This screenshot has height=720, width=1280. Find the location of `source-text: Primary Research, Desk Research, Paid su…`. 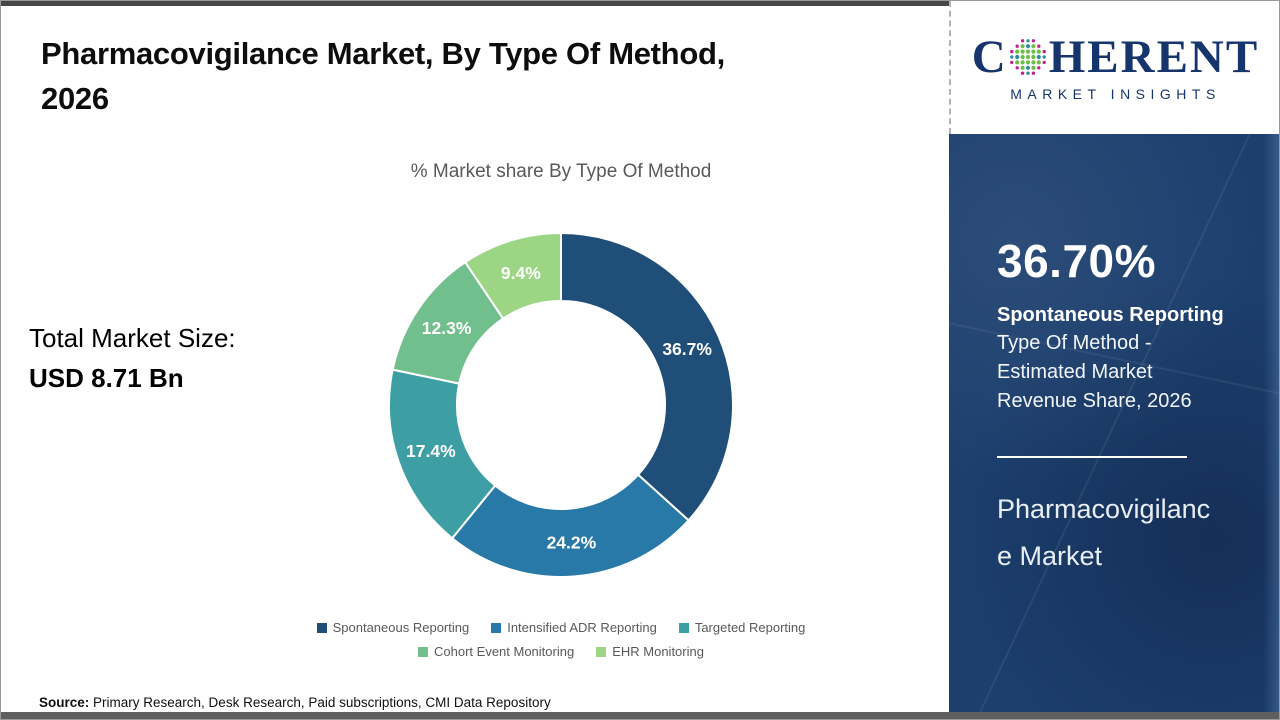

source-text: Primary Research, Desk Research, Paid su… is located at coordinates (322, 702).